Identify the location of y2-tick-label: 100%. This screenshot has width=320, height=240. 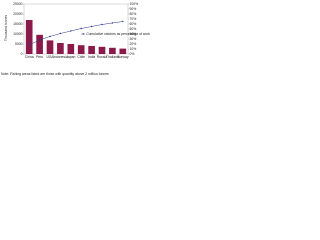
(134, 4).